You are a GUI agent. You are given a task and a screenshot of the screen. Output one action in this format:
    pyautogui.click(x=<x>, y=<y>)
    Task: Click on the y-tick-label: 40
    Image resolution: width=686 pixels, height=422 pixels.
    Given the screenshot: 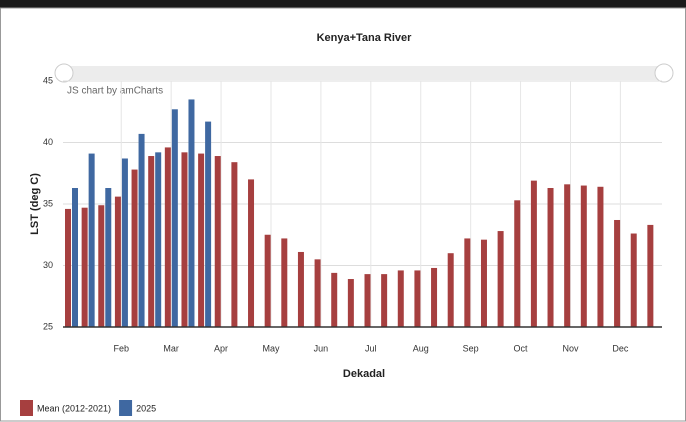 What is the action you would take?
    pyautogui.click(x=48, y=142)
    